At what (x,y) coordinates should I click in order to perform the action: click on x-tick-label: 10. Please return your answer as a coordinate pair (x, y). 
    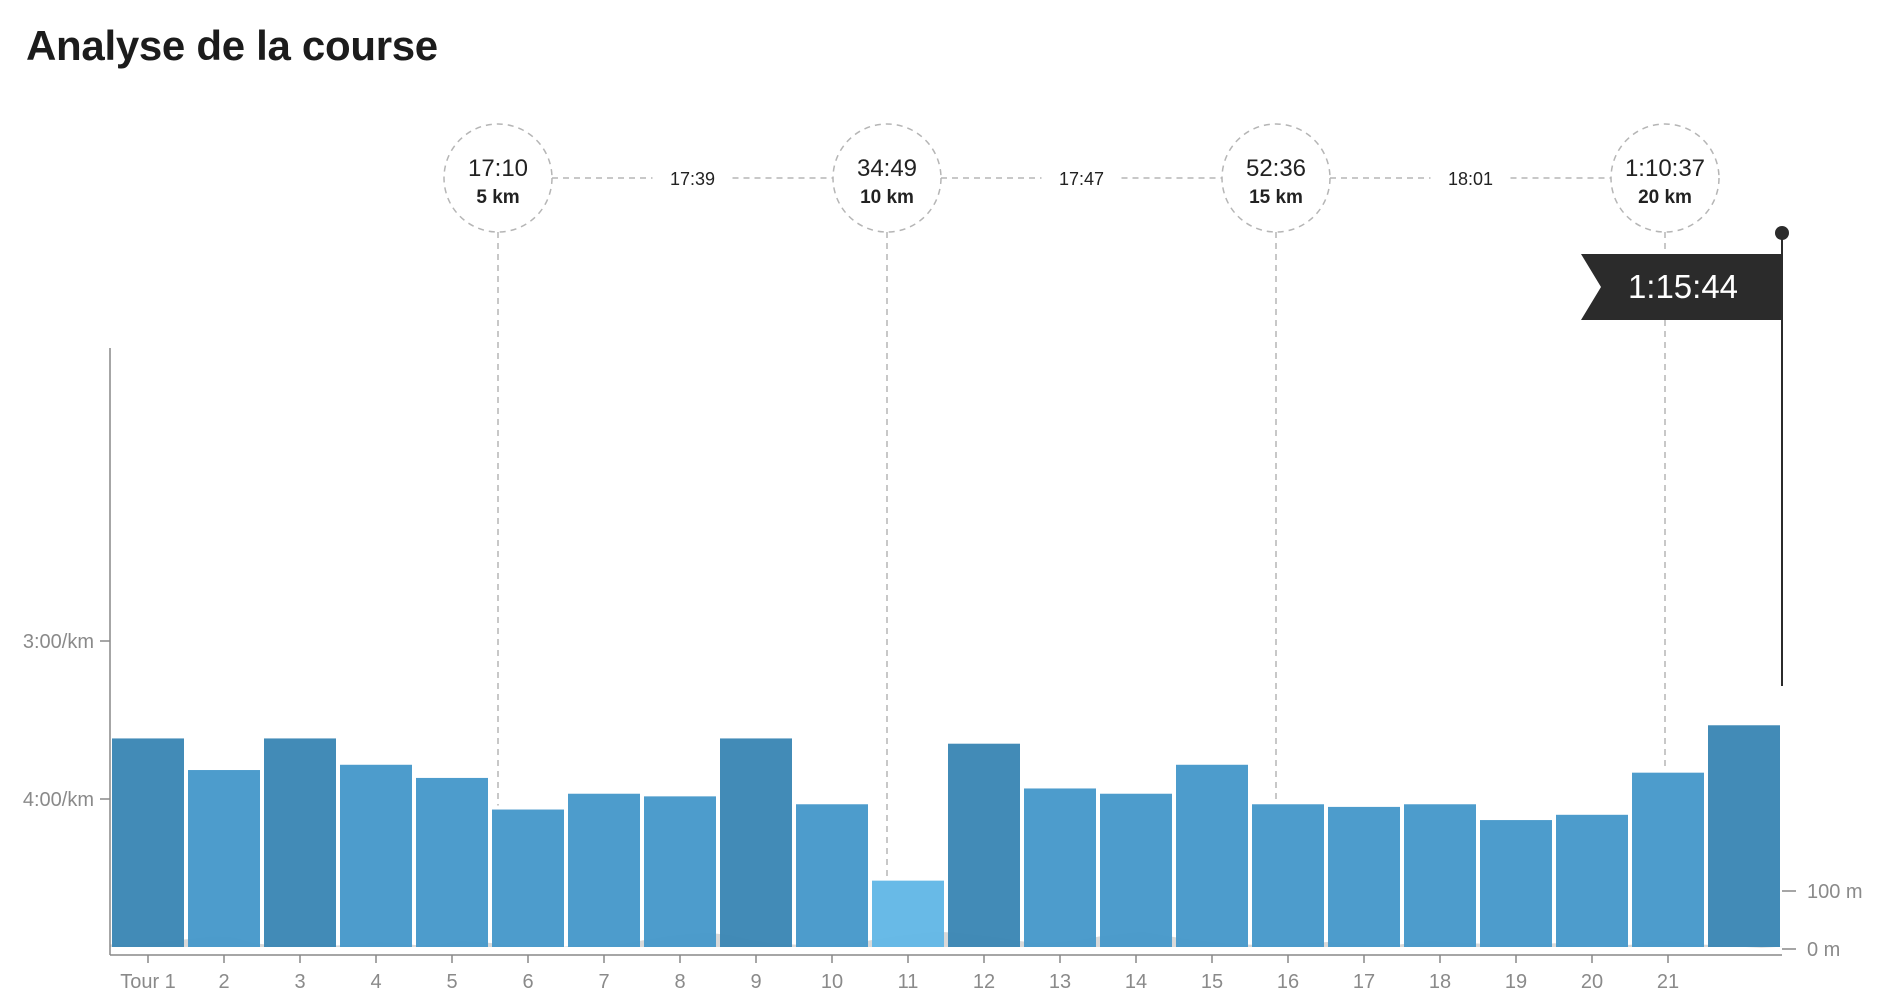
    Looking at the image, I should click on (832, 982).